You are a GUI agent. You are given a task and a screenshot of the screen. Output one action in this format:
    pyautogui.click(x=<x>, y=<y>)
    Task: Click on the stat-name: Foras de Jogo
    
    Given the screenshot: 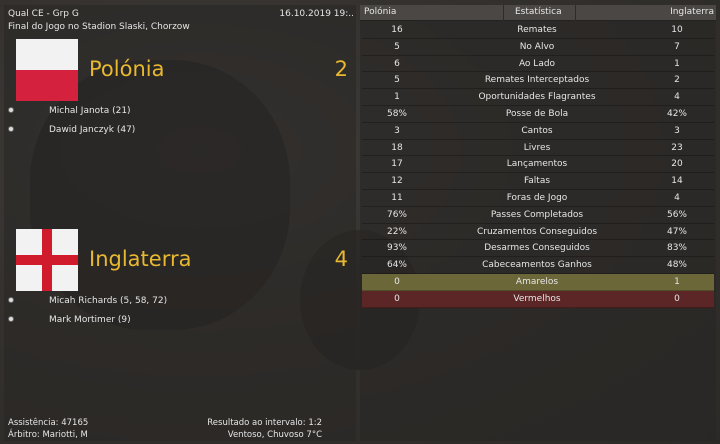 What is the action you would take?
    pyautogui.click(x=537, y=198)
    